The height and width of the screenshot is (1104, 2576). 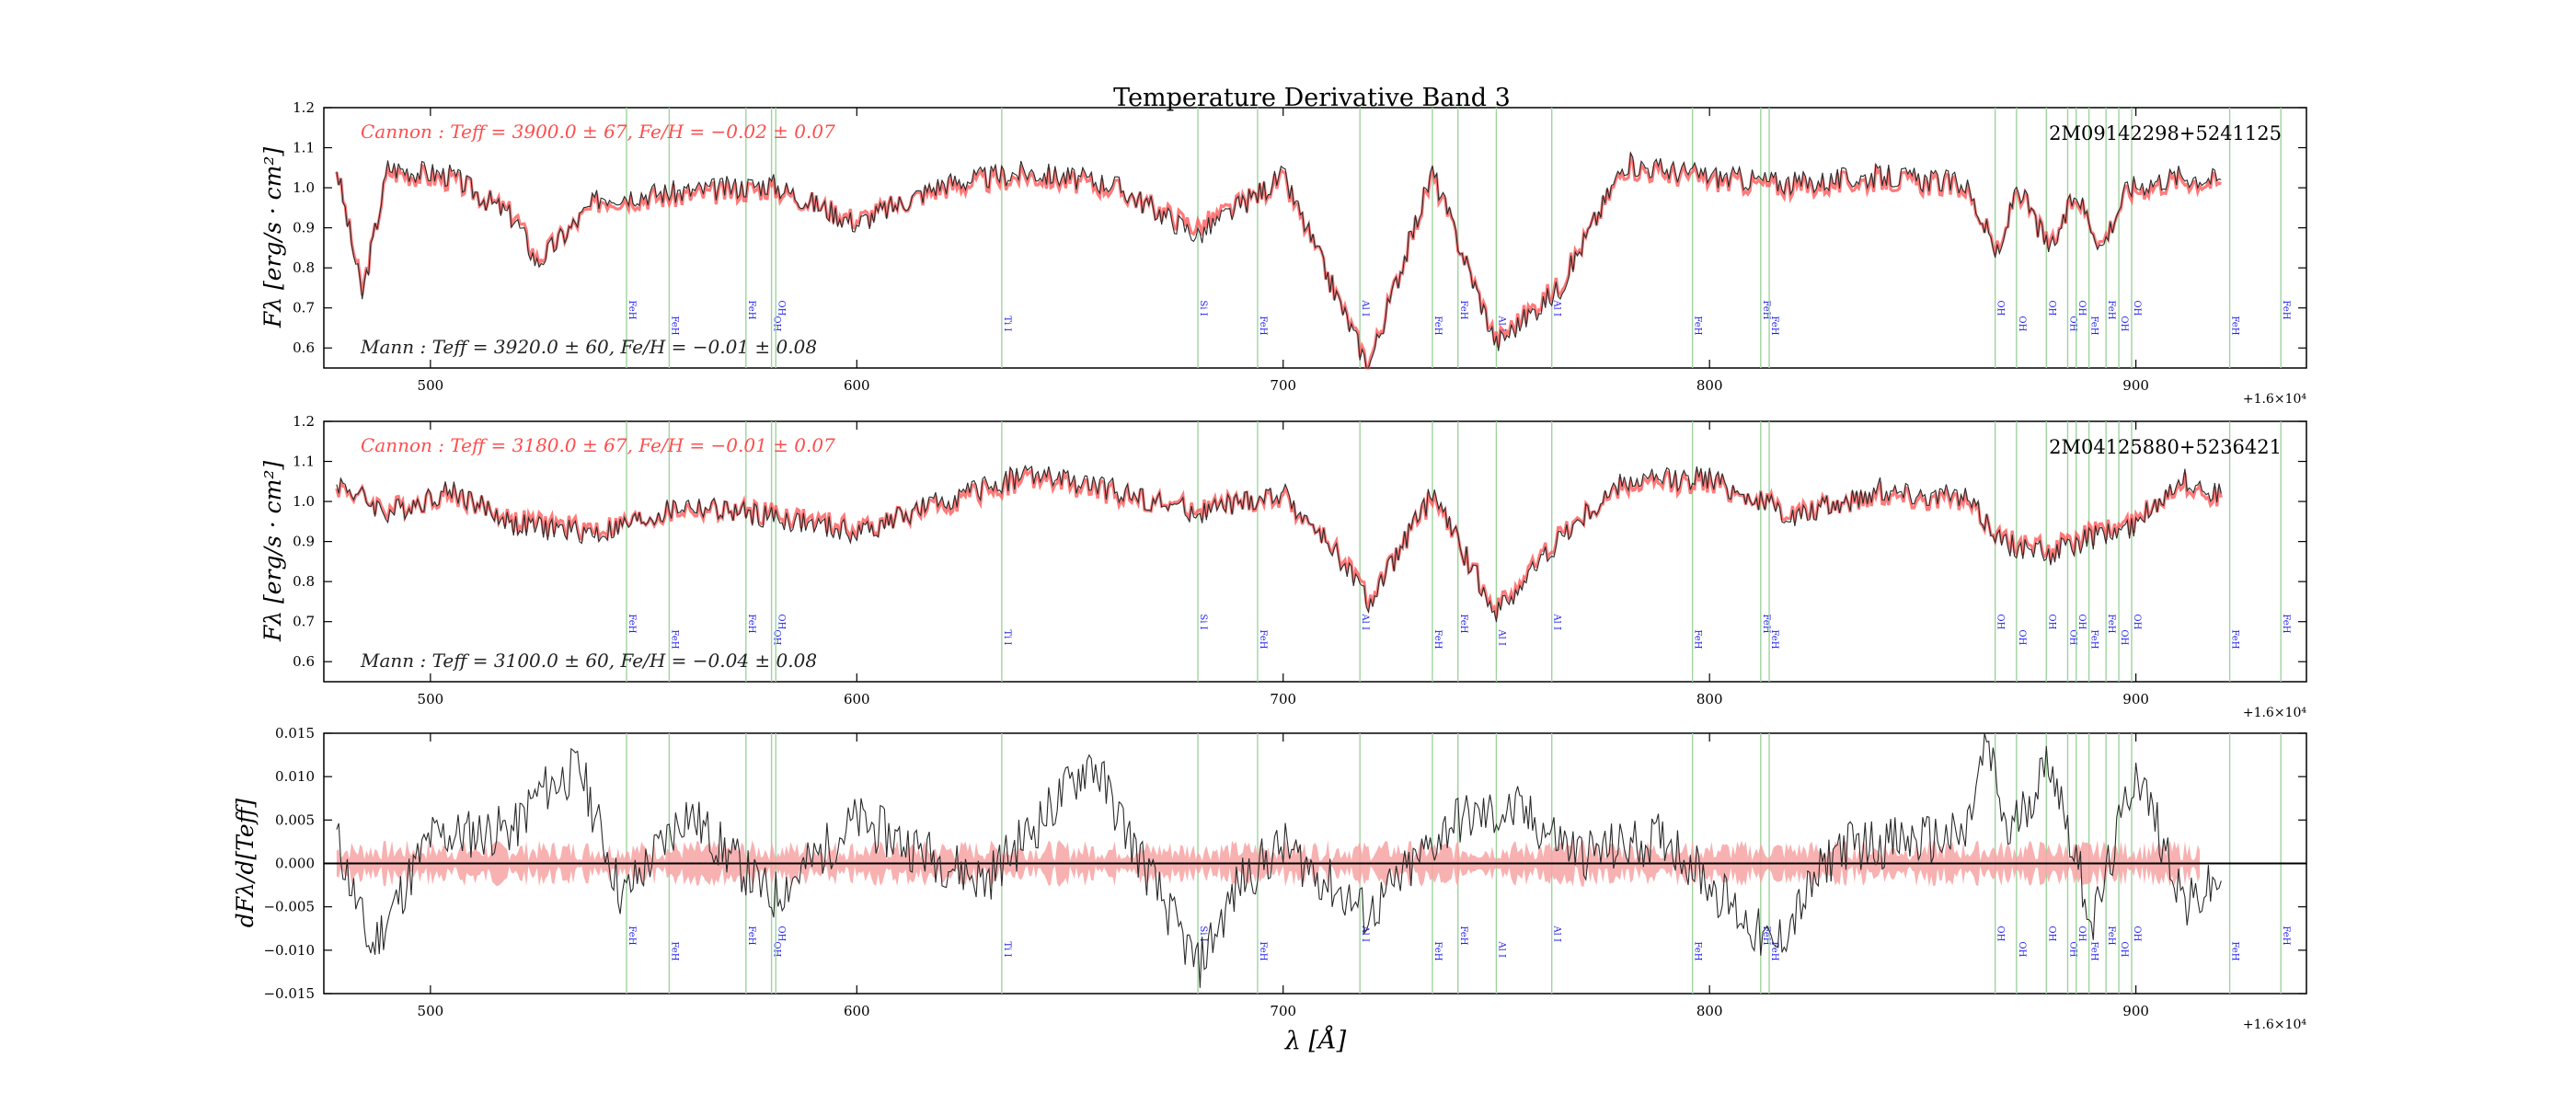 I want to click on star-id: 2M09142298+5241125, so click(x=2165, y=133).